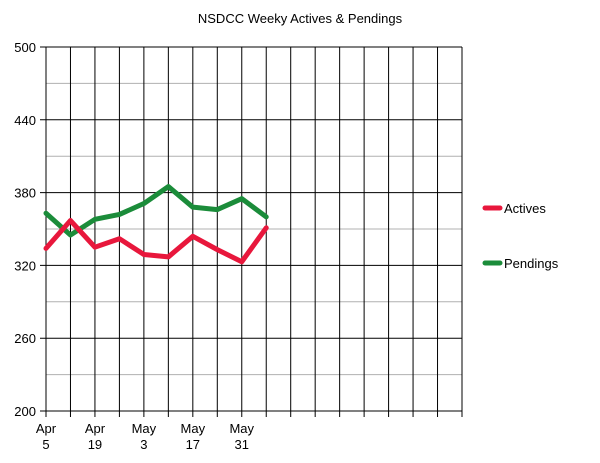 The image size is (600, 463). I want to click on legend-label-pendings: Pendings, so click(531, 263).